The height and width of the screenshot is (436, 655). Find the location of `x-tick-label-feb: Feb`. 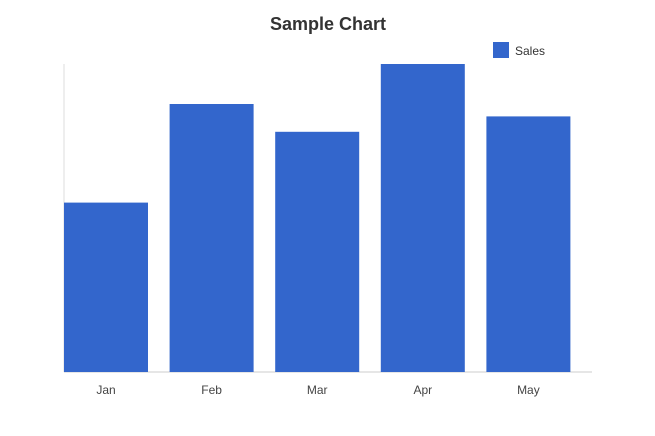

x-tick-label-feb: Feb is located at coordinates (211, 390).